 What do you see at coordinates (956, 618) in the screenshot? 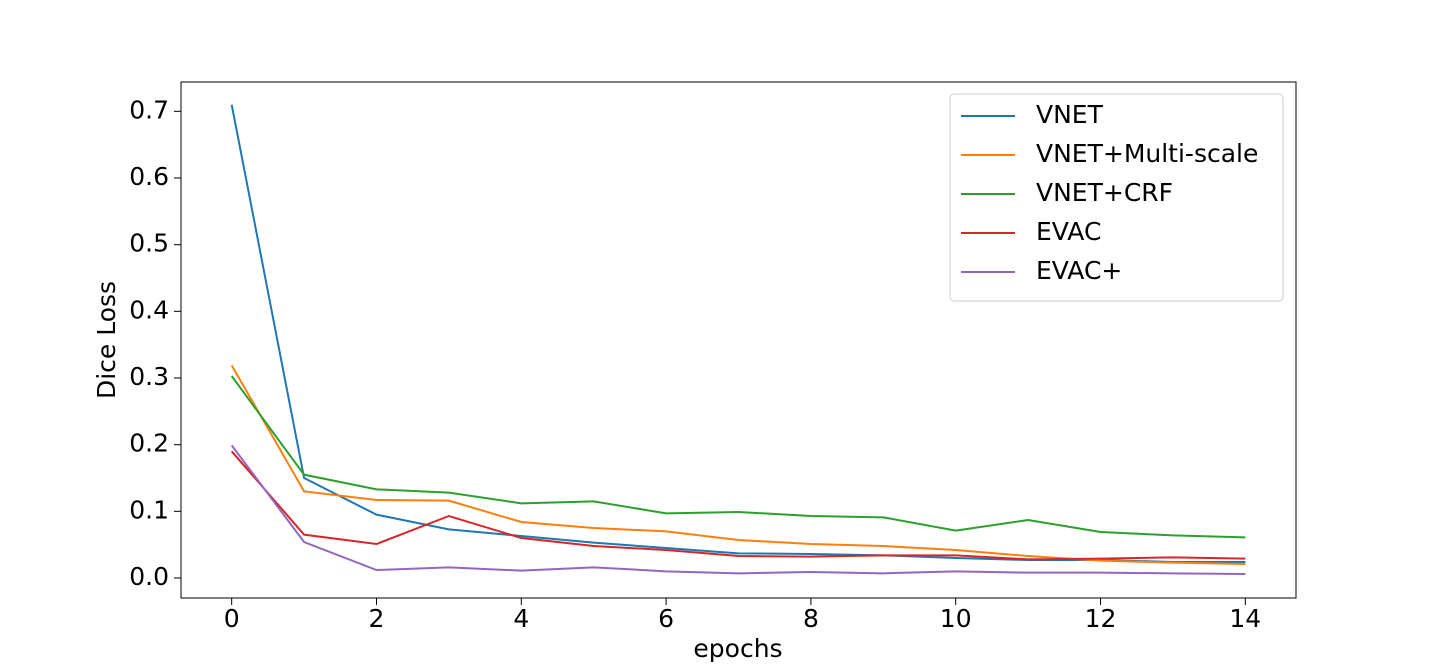
I see `x-tick-label: 10` at bounding box center [956, 618].